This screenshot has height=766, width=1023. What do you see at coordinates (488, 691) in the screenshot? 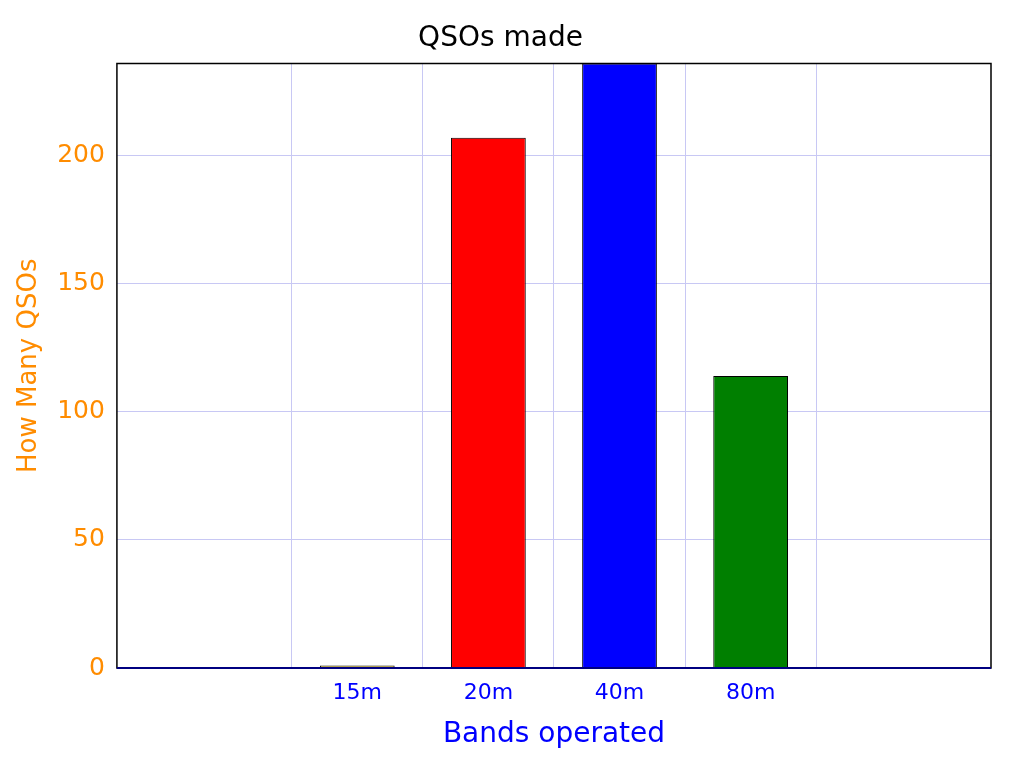
I see `x-tick-label: 20m` at bounding box center [488, 691].